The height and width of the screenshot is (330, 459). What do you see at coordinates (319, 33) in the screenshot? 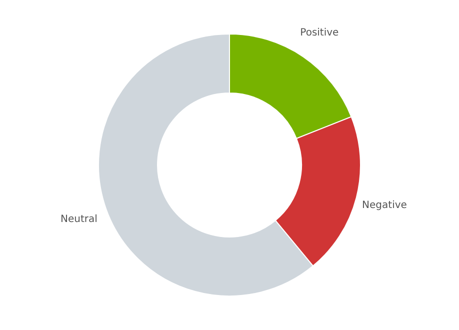
I see `slice-label: Positive` at bounding box center [319, 33].